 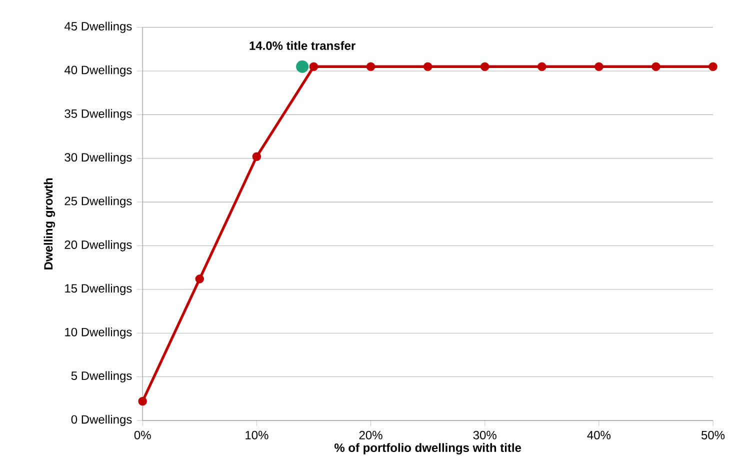 I want to click on y-tick-label: 40 Dwellings, so click(x=98, y=71).